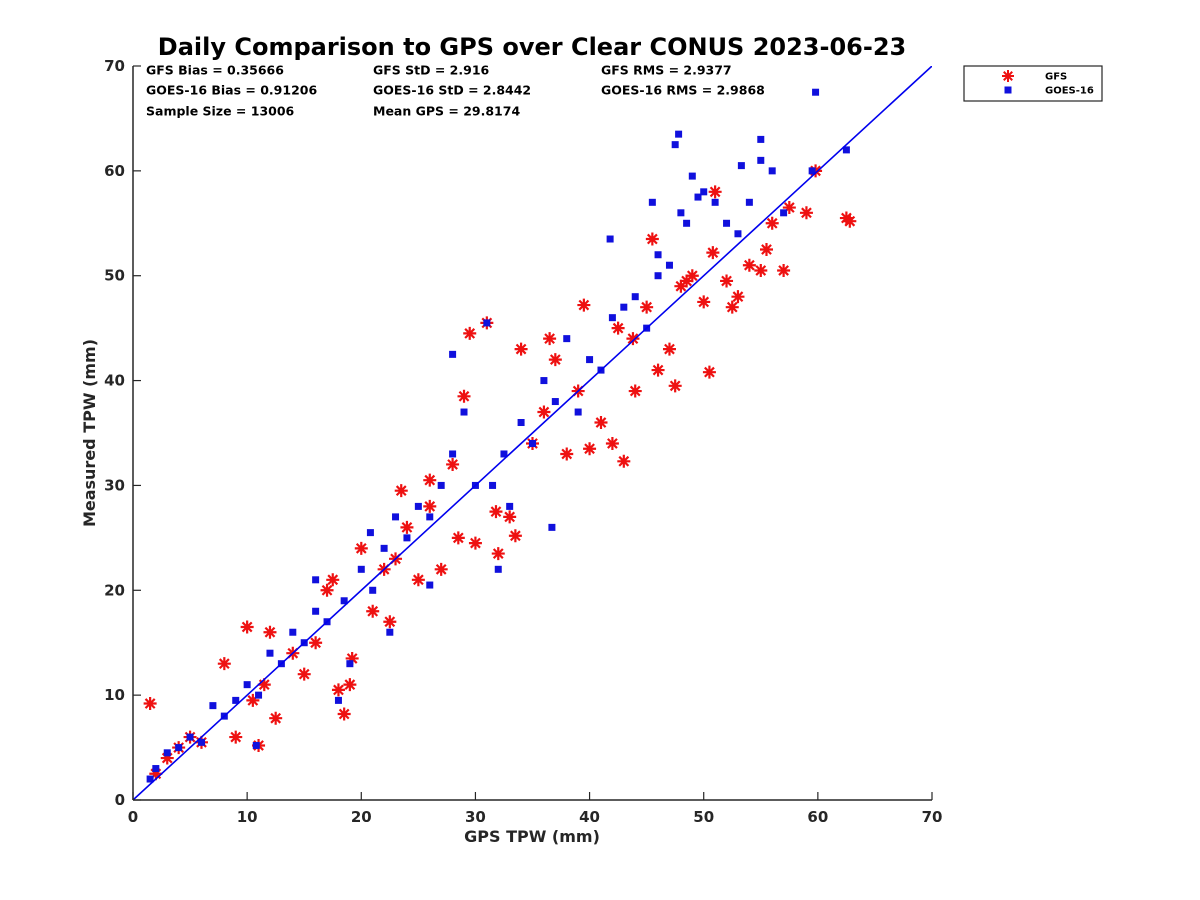 The image size is (1200, 900). Describe the element at coordinates (666, 70) in the screenshot. I see `stat-text: GFS RMS = 2.9377` at that location.